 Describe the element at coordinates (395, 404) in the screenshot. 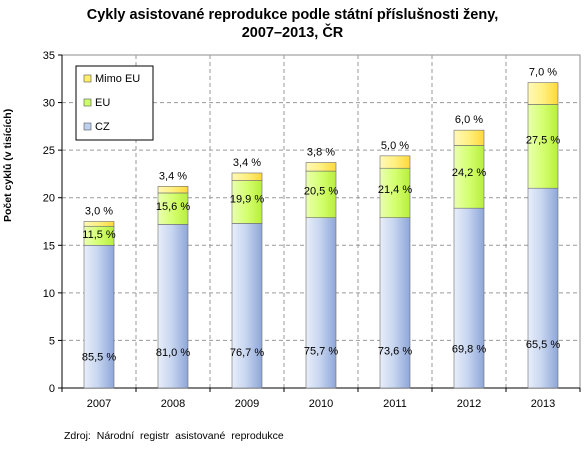

I see `x-tick-label: 2011` at that location.